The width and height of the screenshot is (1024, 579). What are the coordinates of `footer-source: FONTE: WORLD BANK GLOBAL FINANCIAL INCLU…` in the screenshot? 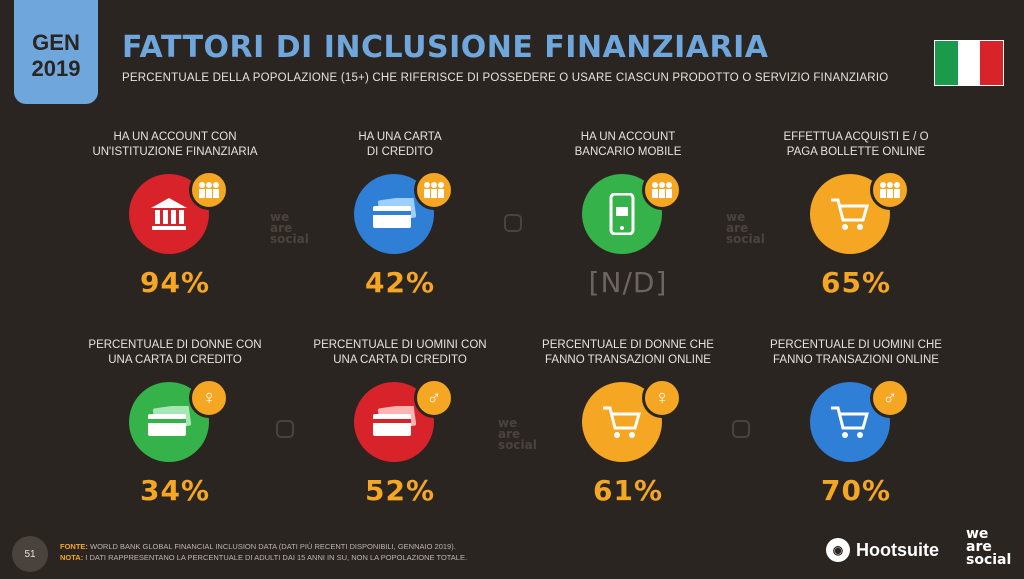 It's located at (263, 546).